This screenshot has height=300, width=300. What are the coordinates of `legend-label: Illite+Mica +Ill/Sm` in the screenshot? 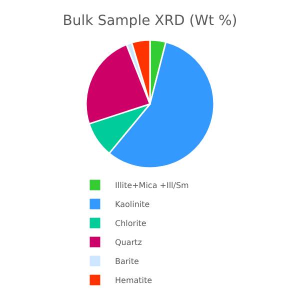 It's located at (152, 185).